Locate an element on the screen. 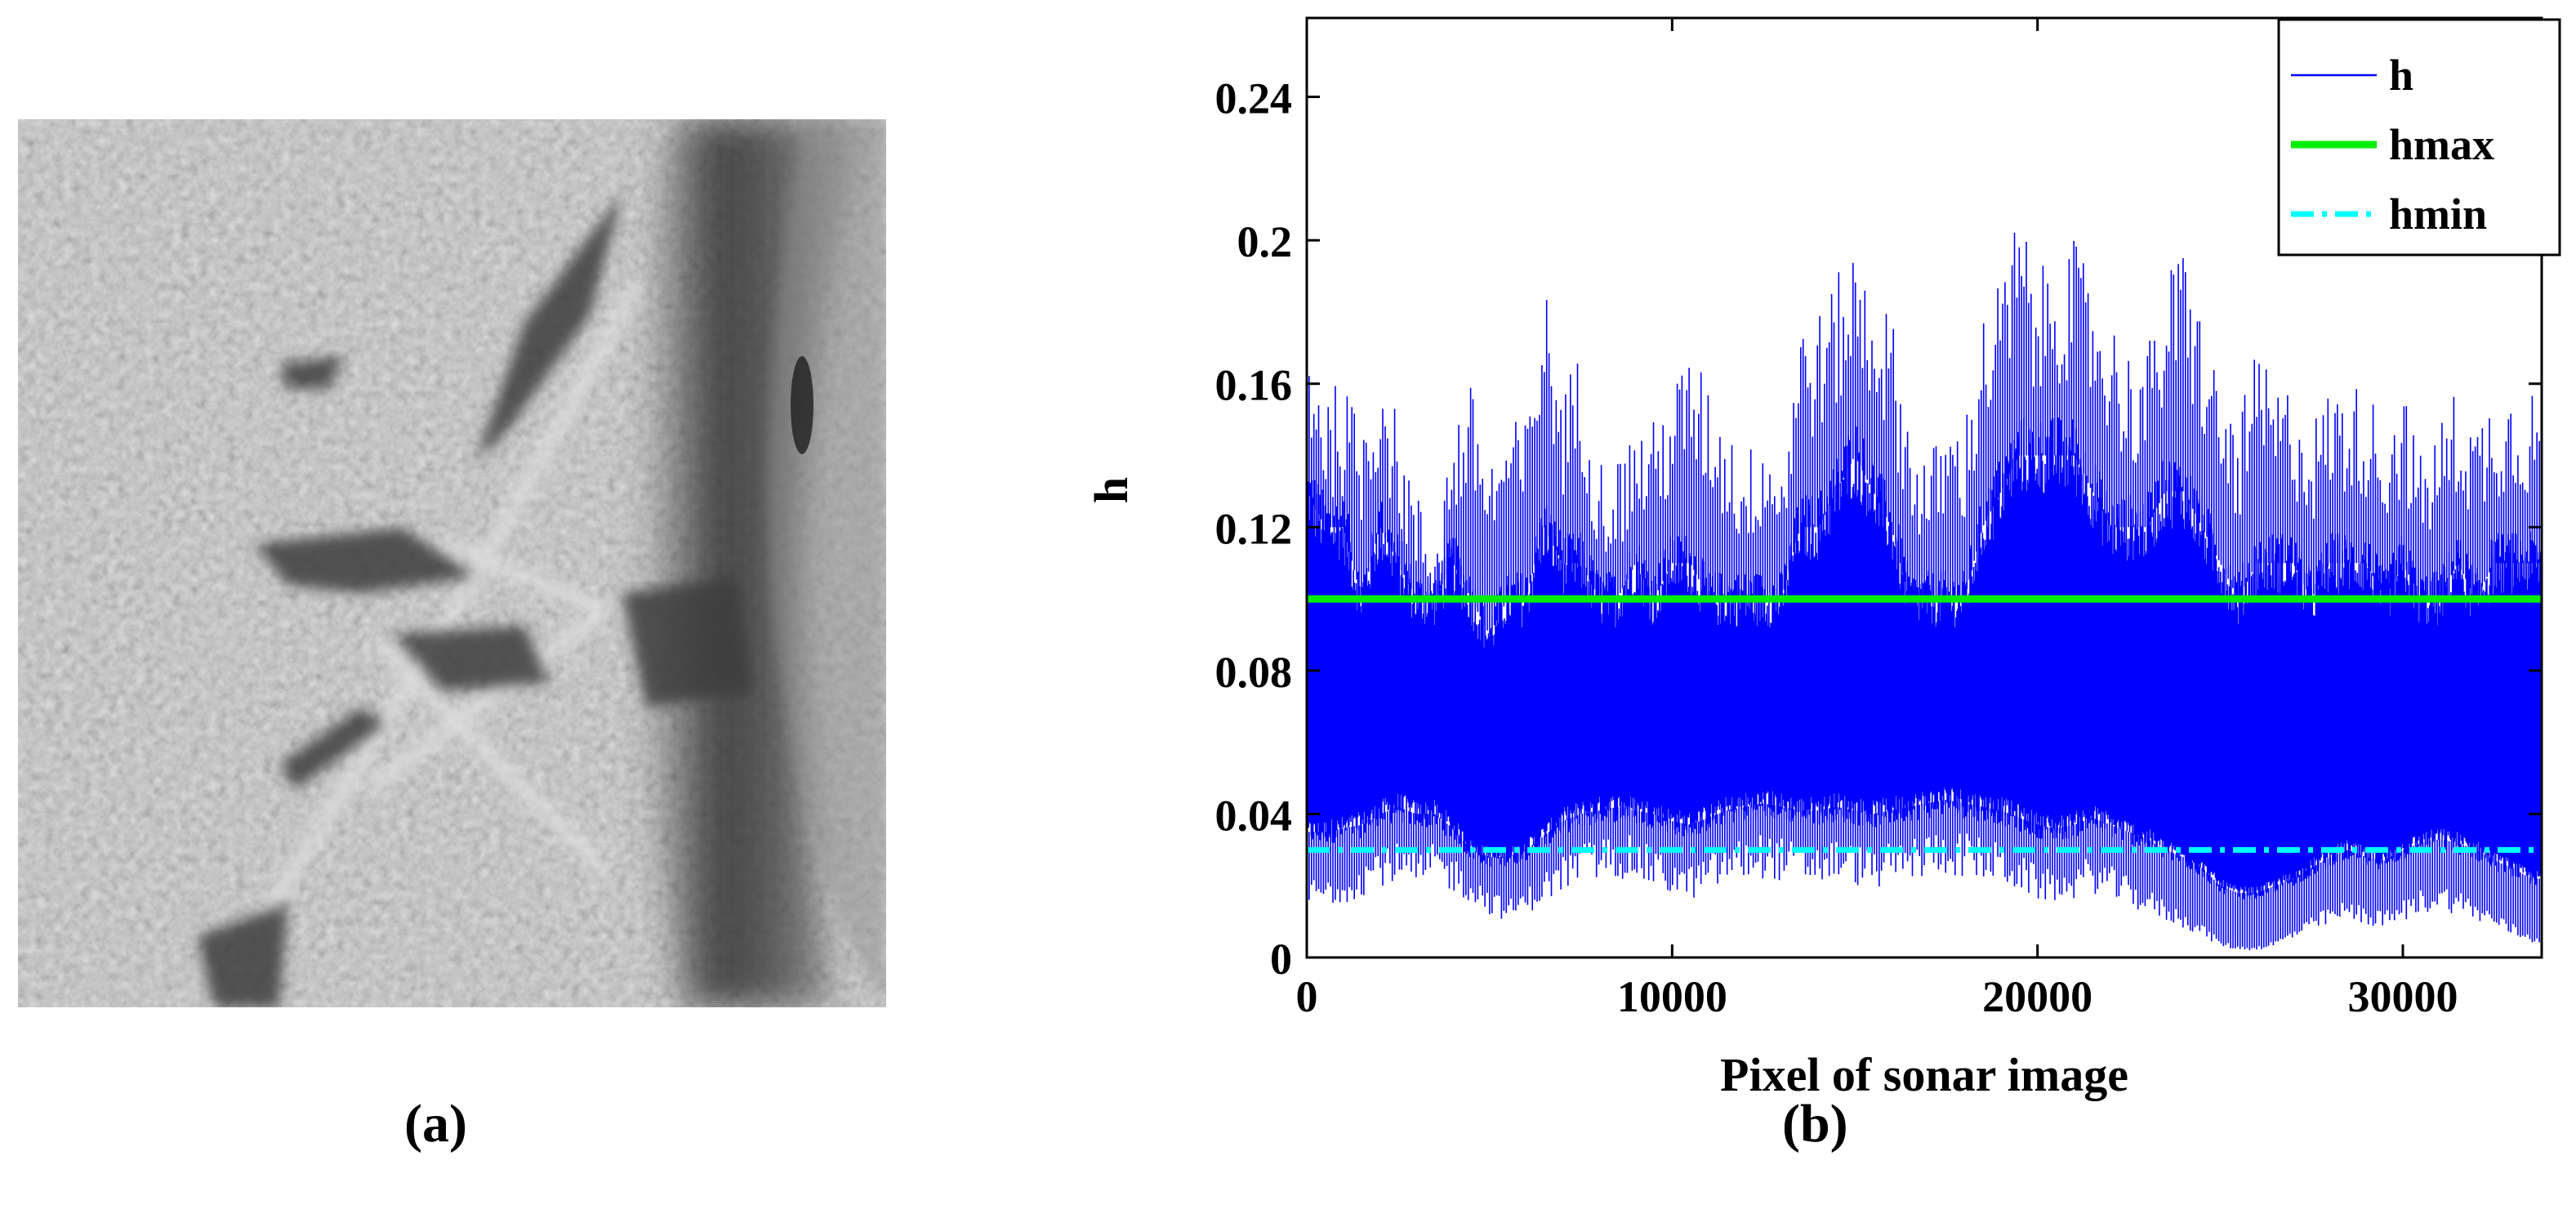 The height and width of the screenshot is (1214, 2576). y-tick-label: 0.16 is located at coordinates (1254, 385).